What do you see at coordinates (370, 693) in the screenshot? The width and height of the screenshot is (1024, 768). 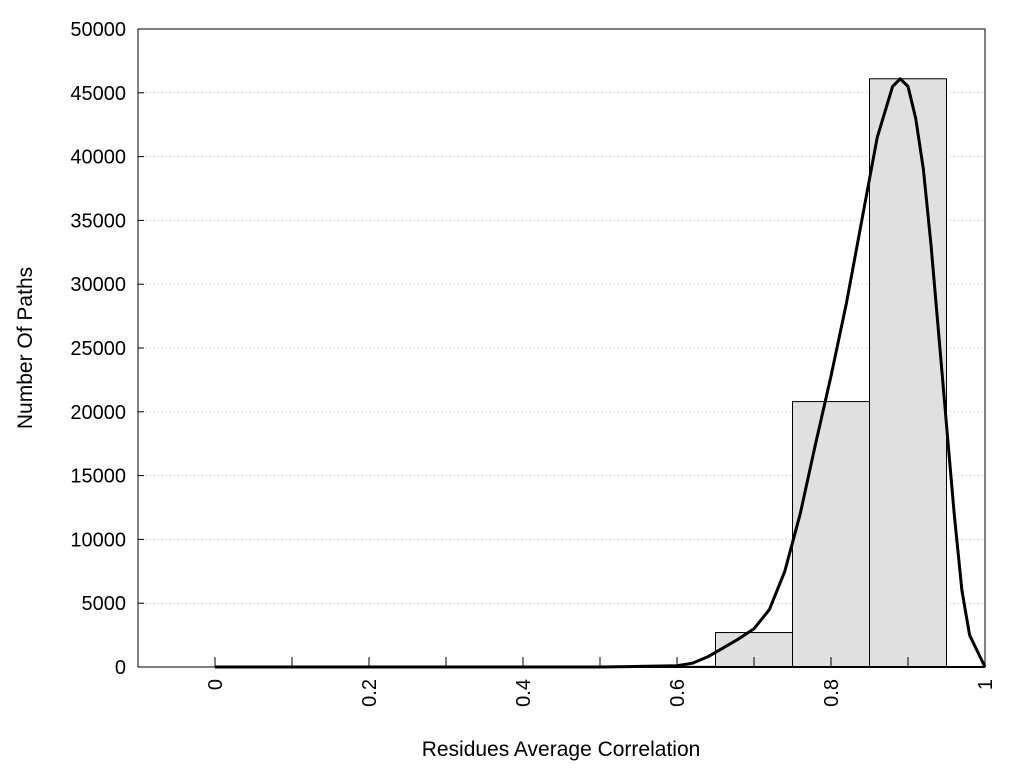 I see `x-tick-label: 0.2` at bounding box center [370, 693].